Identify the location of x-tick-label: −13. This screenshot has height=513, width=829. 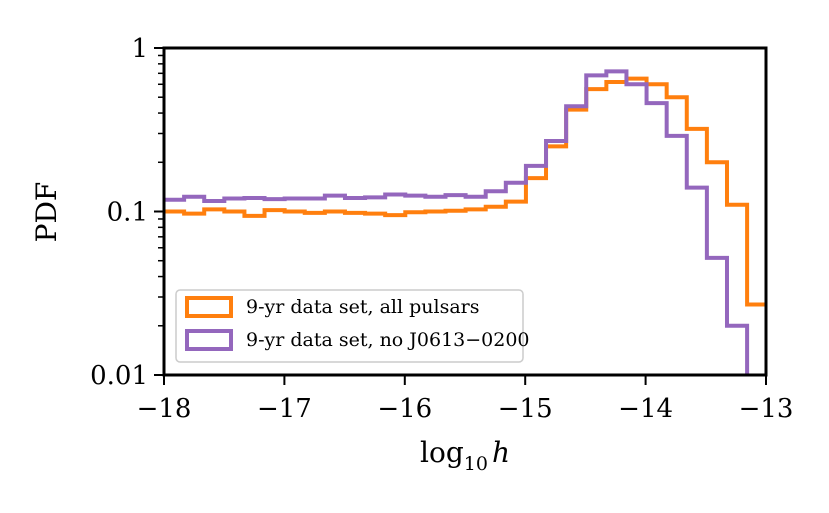
(766, 409).